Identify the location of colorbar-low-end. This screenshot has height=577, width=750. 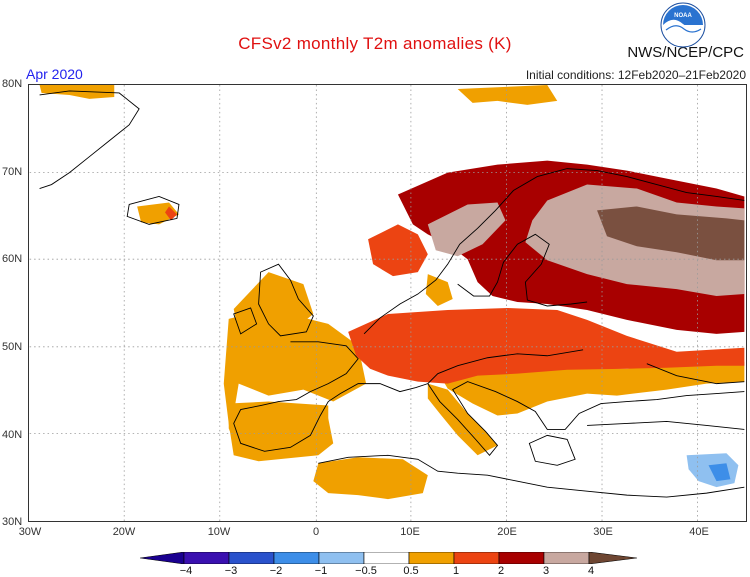
(162, 558).